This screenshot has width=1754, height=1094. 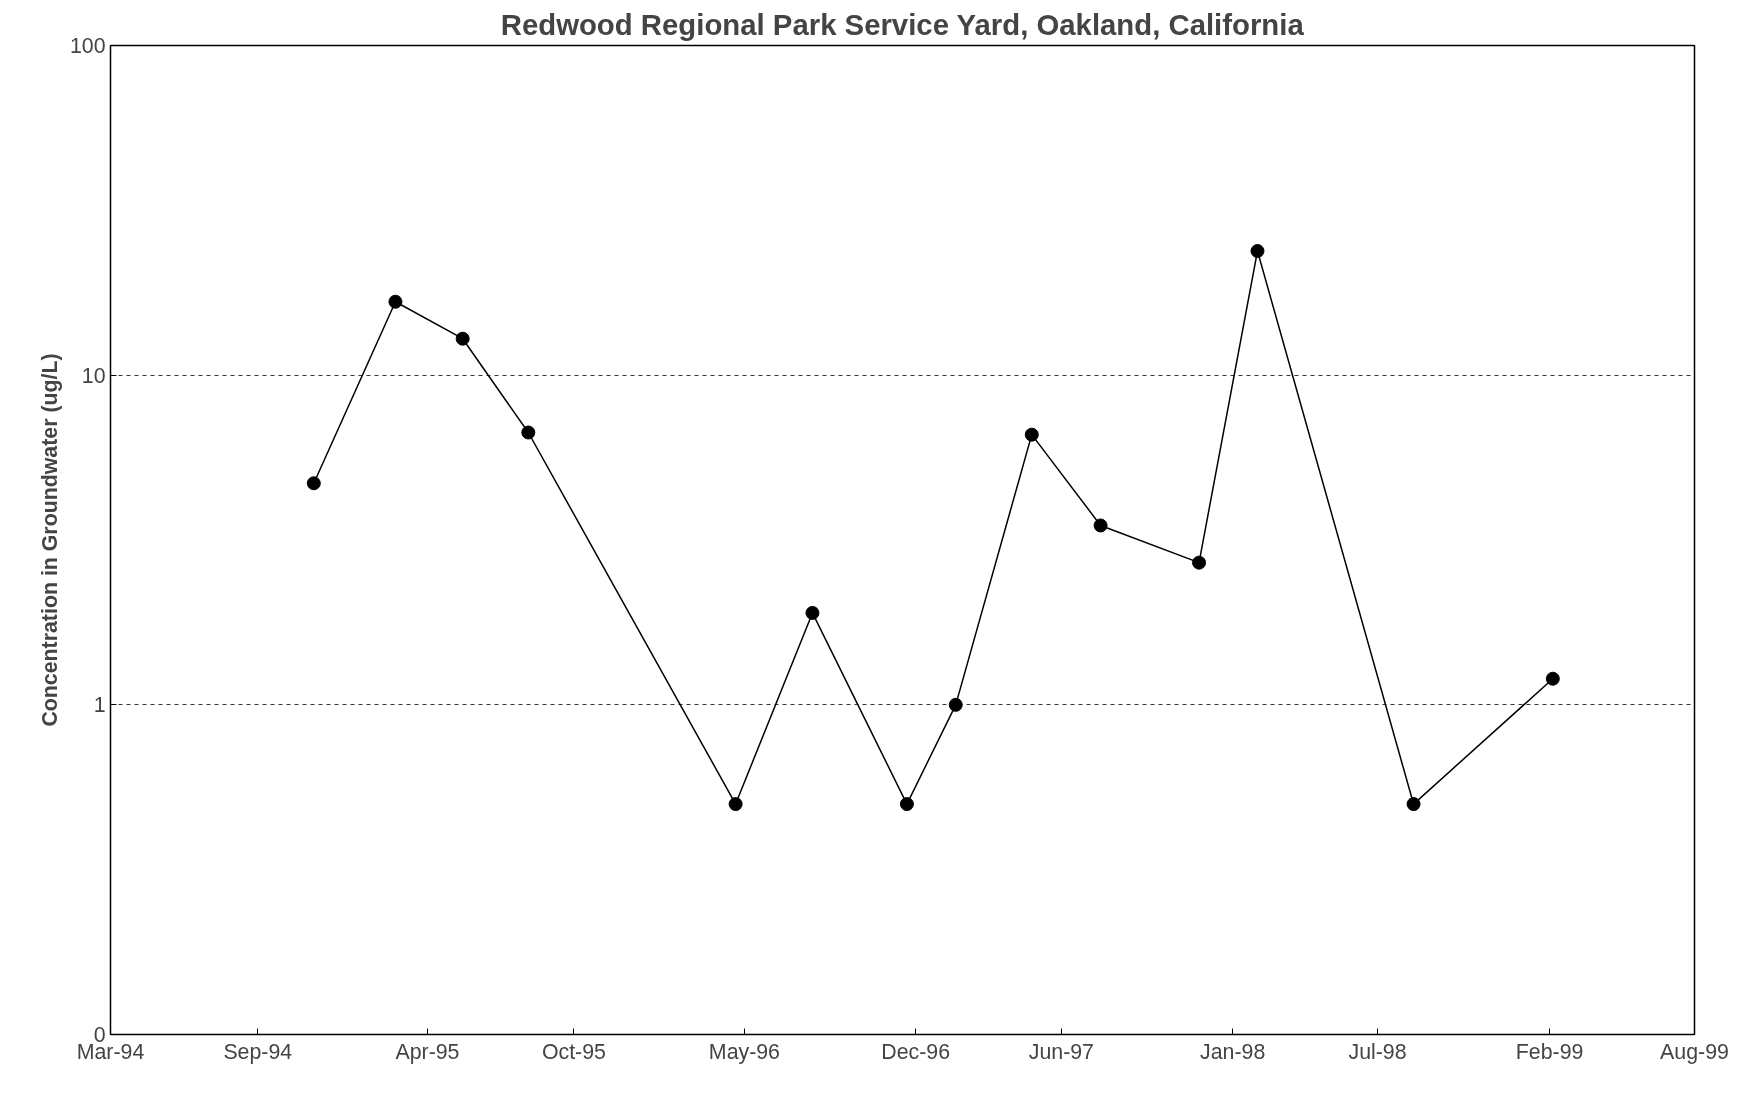 I want to click on x-tick-label: Jul-98, so click(x=1377, y=1051).